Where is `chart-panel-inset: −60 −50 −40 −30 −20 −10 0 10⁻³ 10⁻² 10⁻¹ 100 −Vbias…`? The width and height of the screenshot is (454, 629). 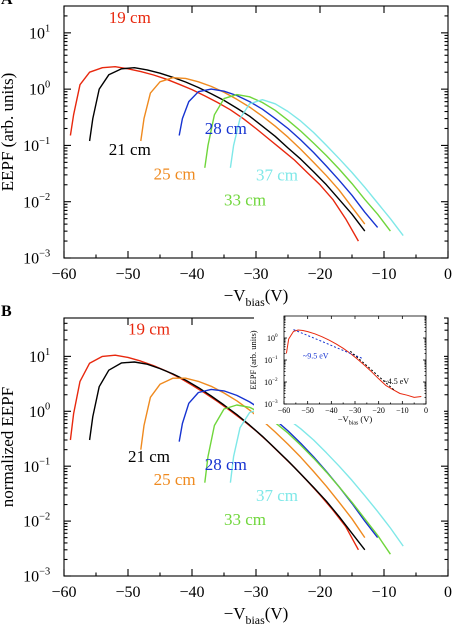 chart-panel-inset: −60 −50 −40 −30 −20 −10 0 10⁻³ 10⁻² 10⁻¹ 100 −Vbias… is located at coordinates (338, 371).